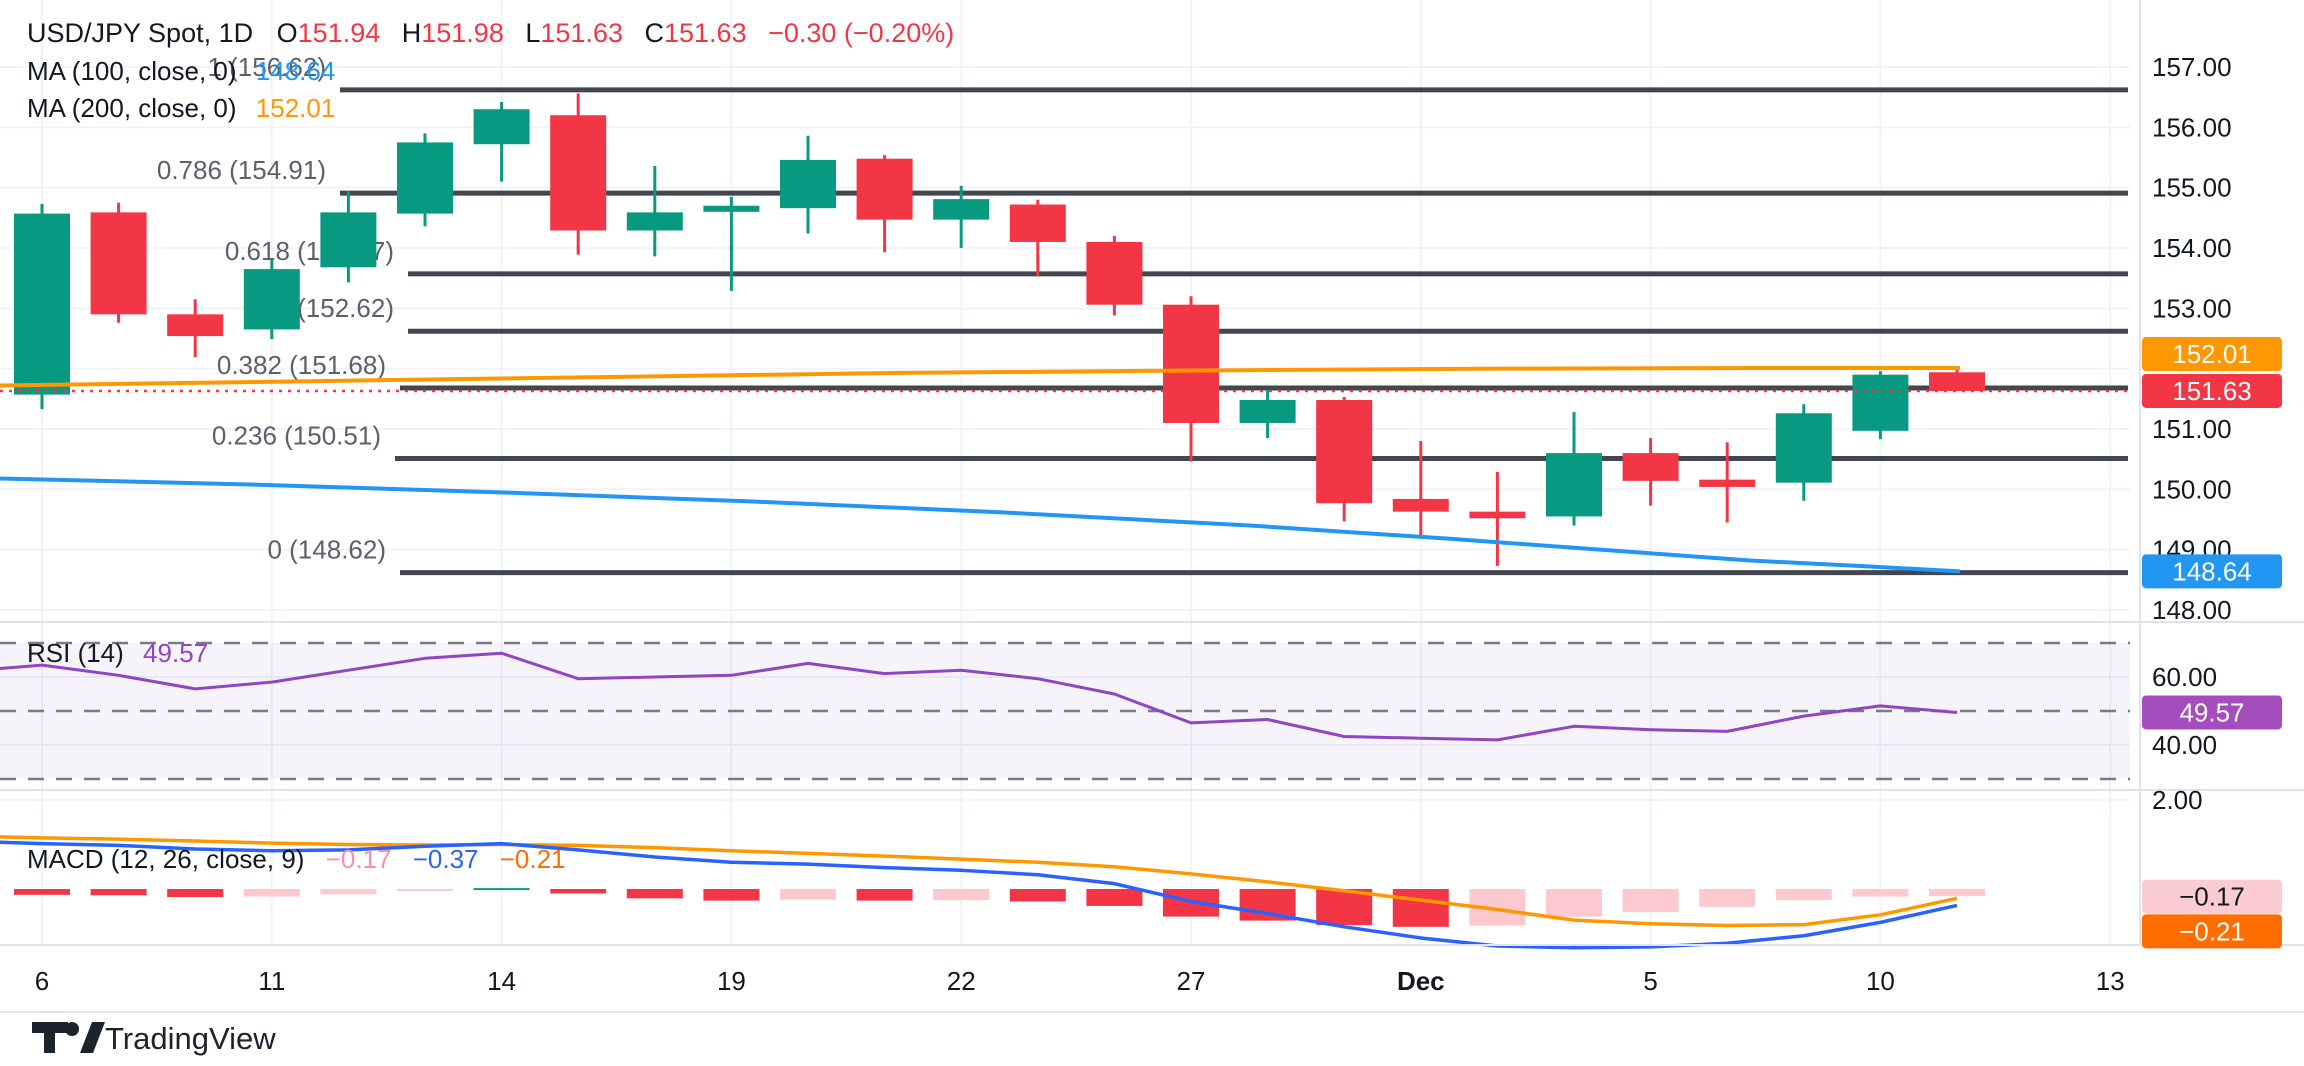 Image resolution: width=2304 pixels, height=1066 pixels. I want to click on axis-badge-label: −0.17, so click(2212, 897).